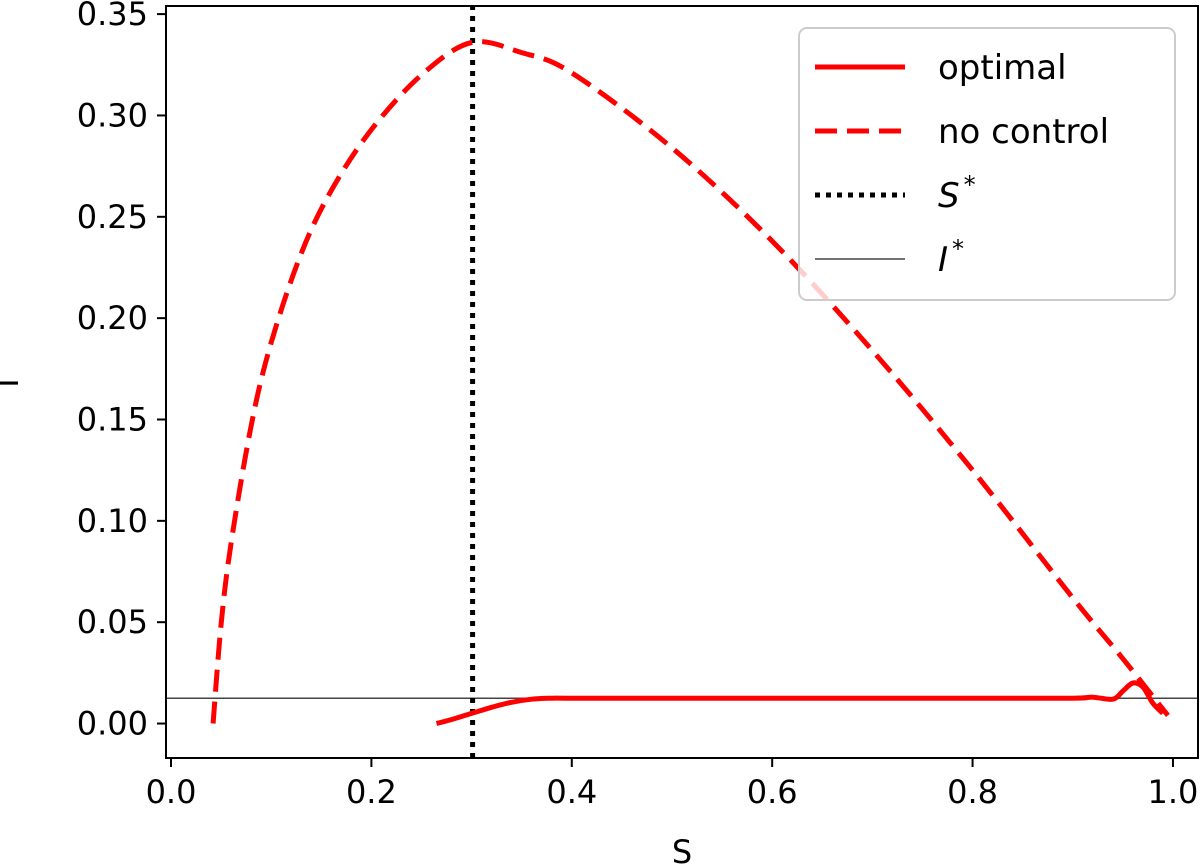 This screenshot has height=866, width=1200. Describe the element at coordinates (112, 419) in the screenshot. I see `y-tick-label: 0.15` at that location.